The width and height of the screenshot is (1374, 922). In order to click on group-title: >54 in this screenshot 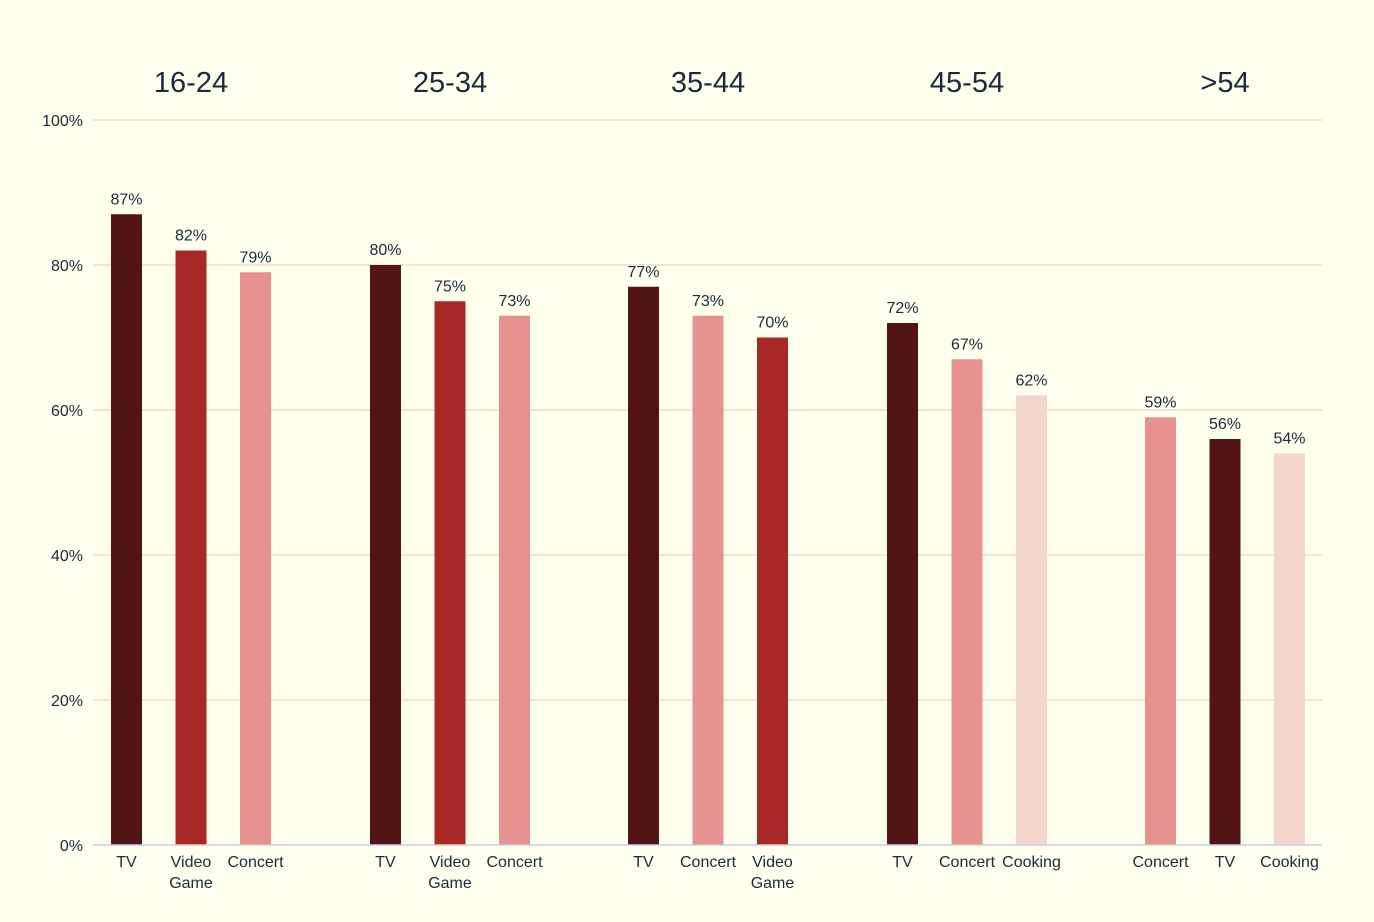, I will do `click(1224, 83)`.